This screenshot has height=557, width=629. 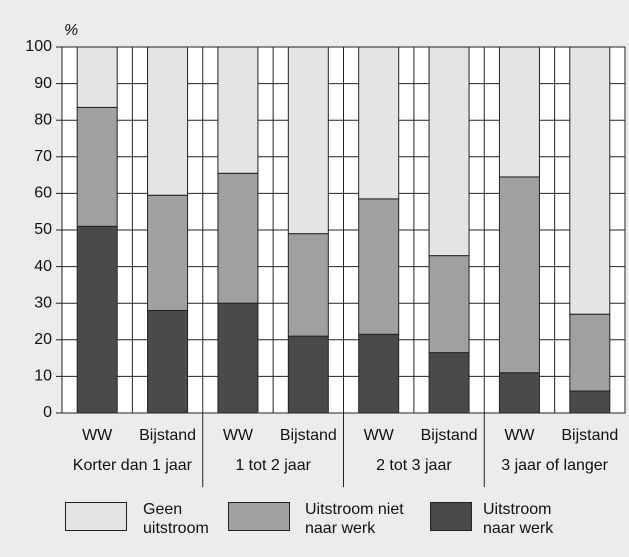 I want to click on y-tick-label: 90, so click(x=43, y=83).